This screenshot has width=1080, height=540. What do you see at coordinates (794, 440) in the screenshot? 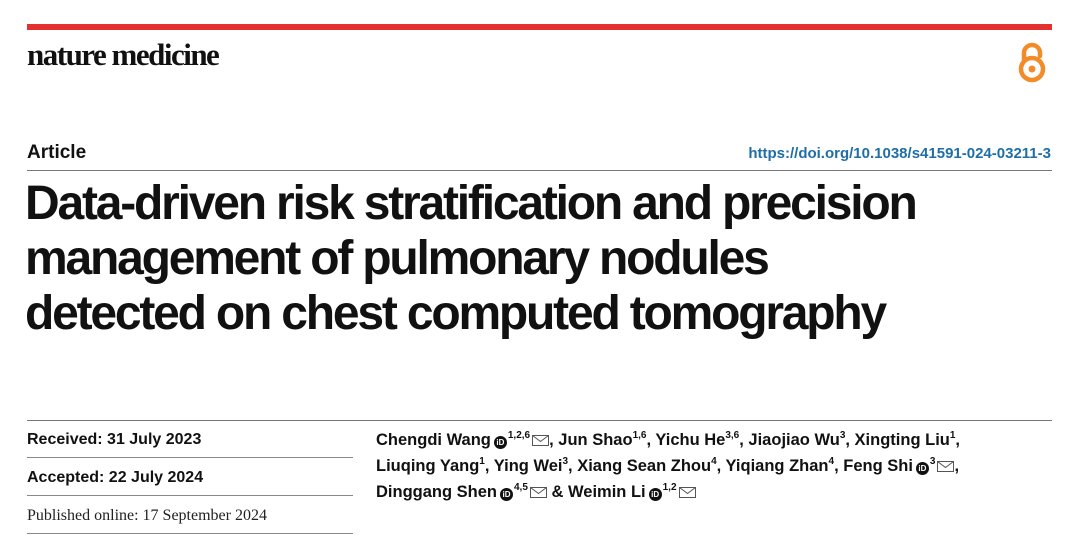
I see `author-name: Jiaojiao Wu` at bounding box center [794, 440].